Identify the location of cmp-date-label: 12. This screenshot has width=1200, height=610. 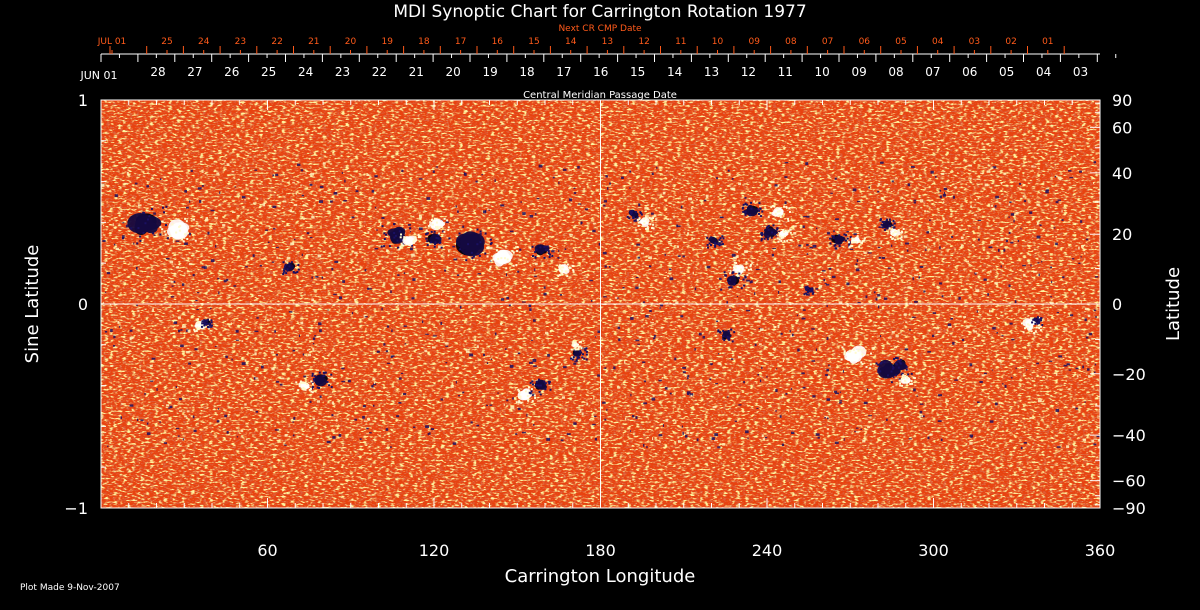
(748, 72).